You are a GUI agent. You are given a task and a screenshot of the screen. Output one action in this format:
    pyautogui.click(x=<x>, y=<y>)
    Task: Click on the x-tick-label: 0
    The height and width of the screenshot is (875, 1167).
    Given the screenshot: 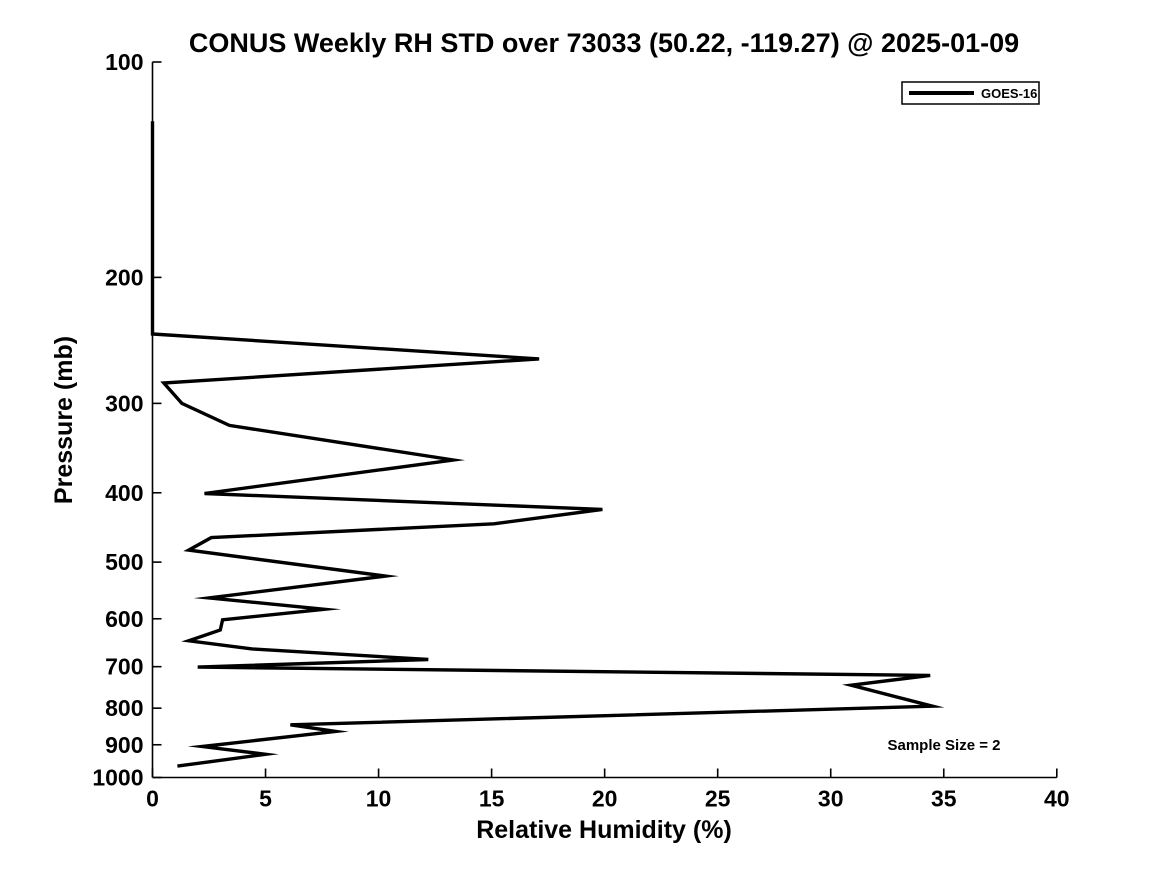 What is the action you would take?
    pyautogui.click(x=152, y=799)
    